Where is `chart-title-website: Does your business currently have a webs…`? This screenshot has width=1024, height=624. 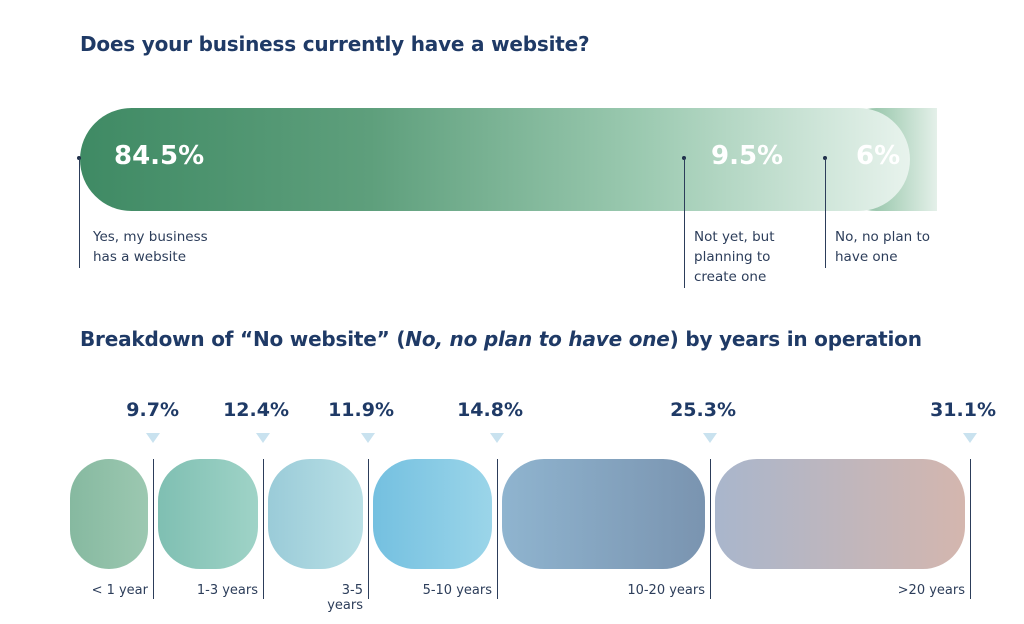
chart-title-website: Does your business currently have a webs… is located at coordinates (335, 44).